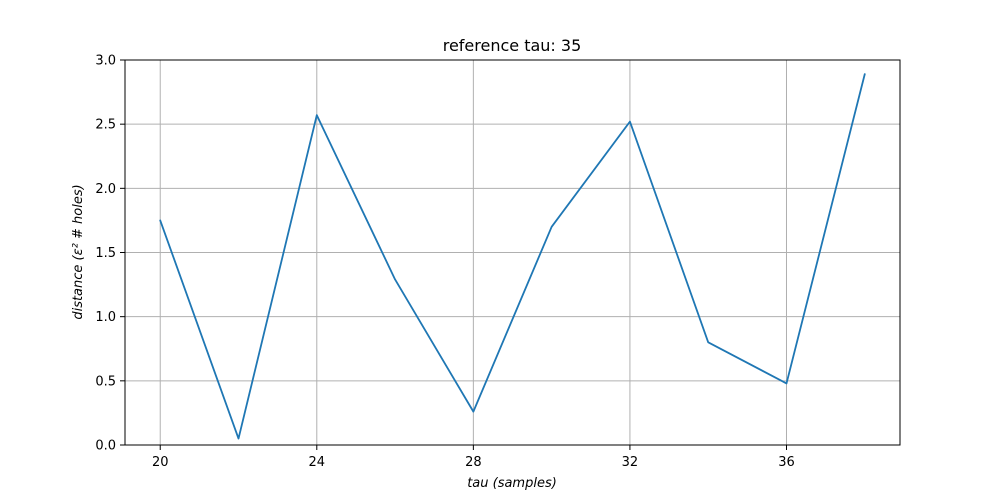 The height and width of the screenshot is (500, 1000). What do you see at coordinates (512, 45) in the screenshot?
I see `chart-title: reference tau: 35` at bounding box center [512, 45].